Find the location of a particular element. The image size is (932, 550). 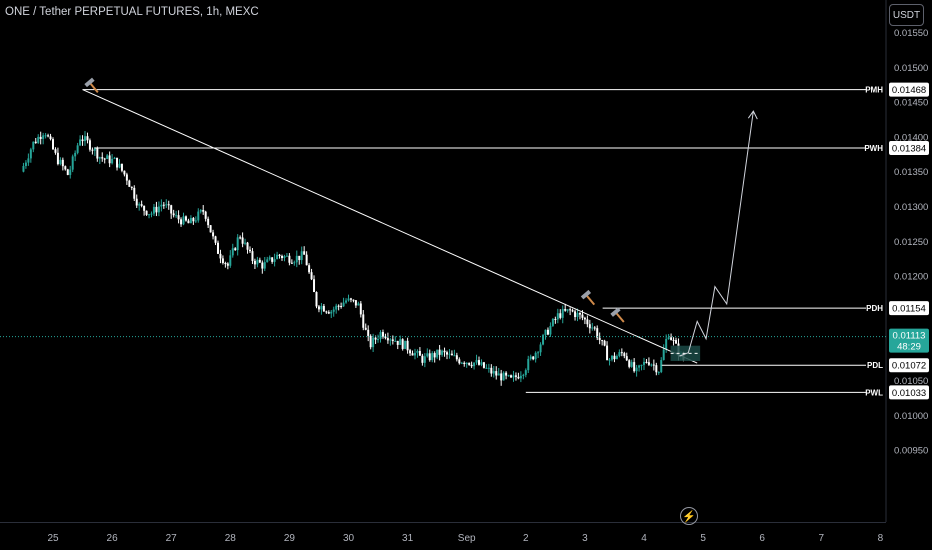

forecast-arrowhead is located at coordinates (752, 115).